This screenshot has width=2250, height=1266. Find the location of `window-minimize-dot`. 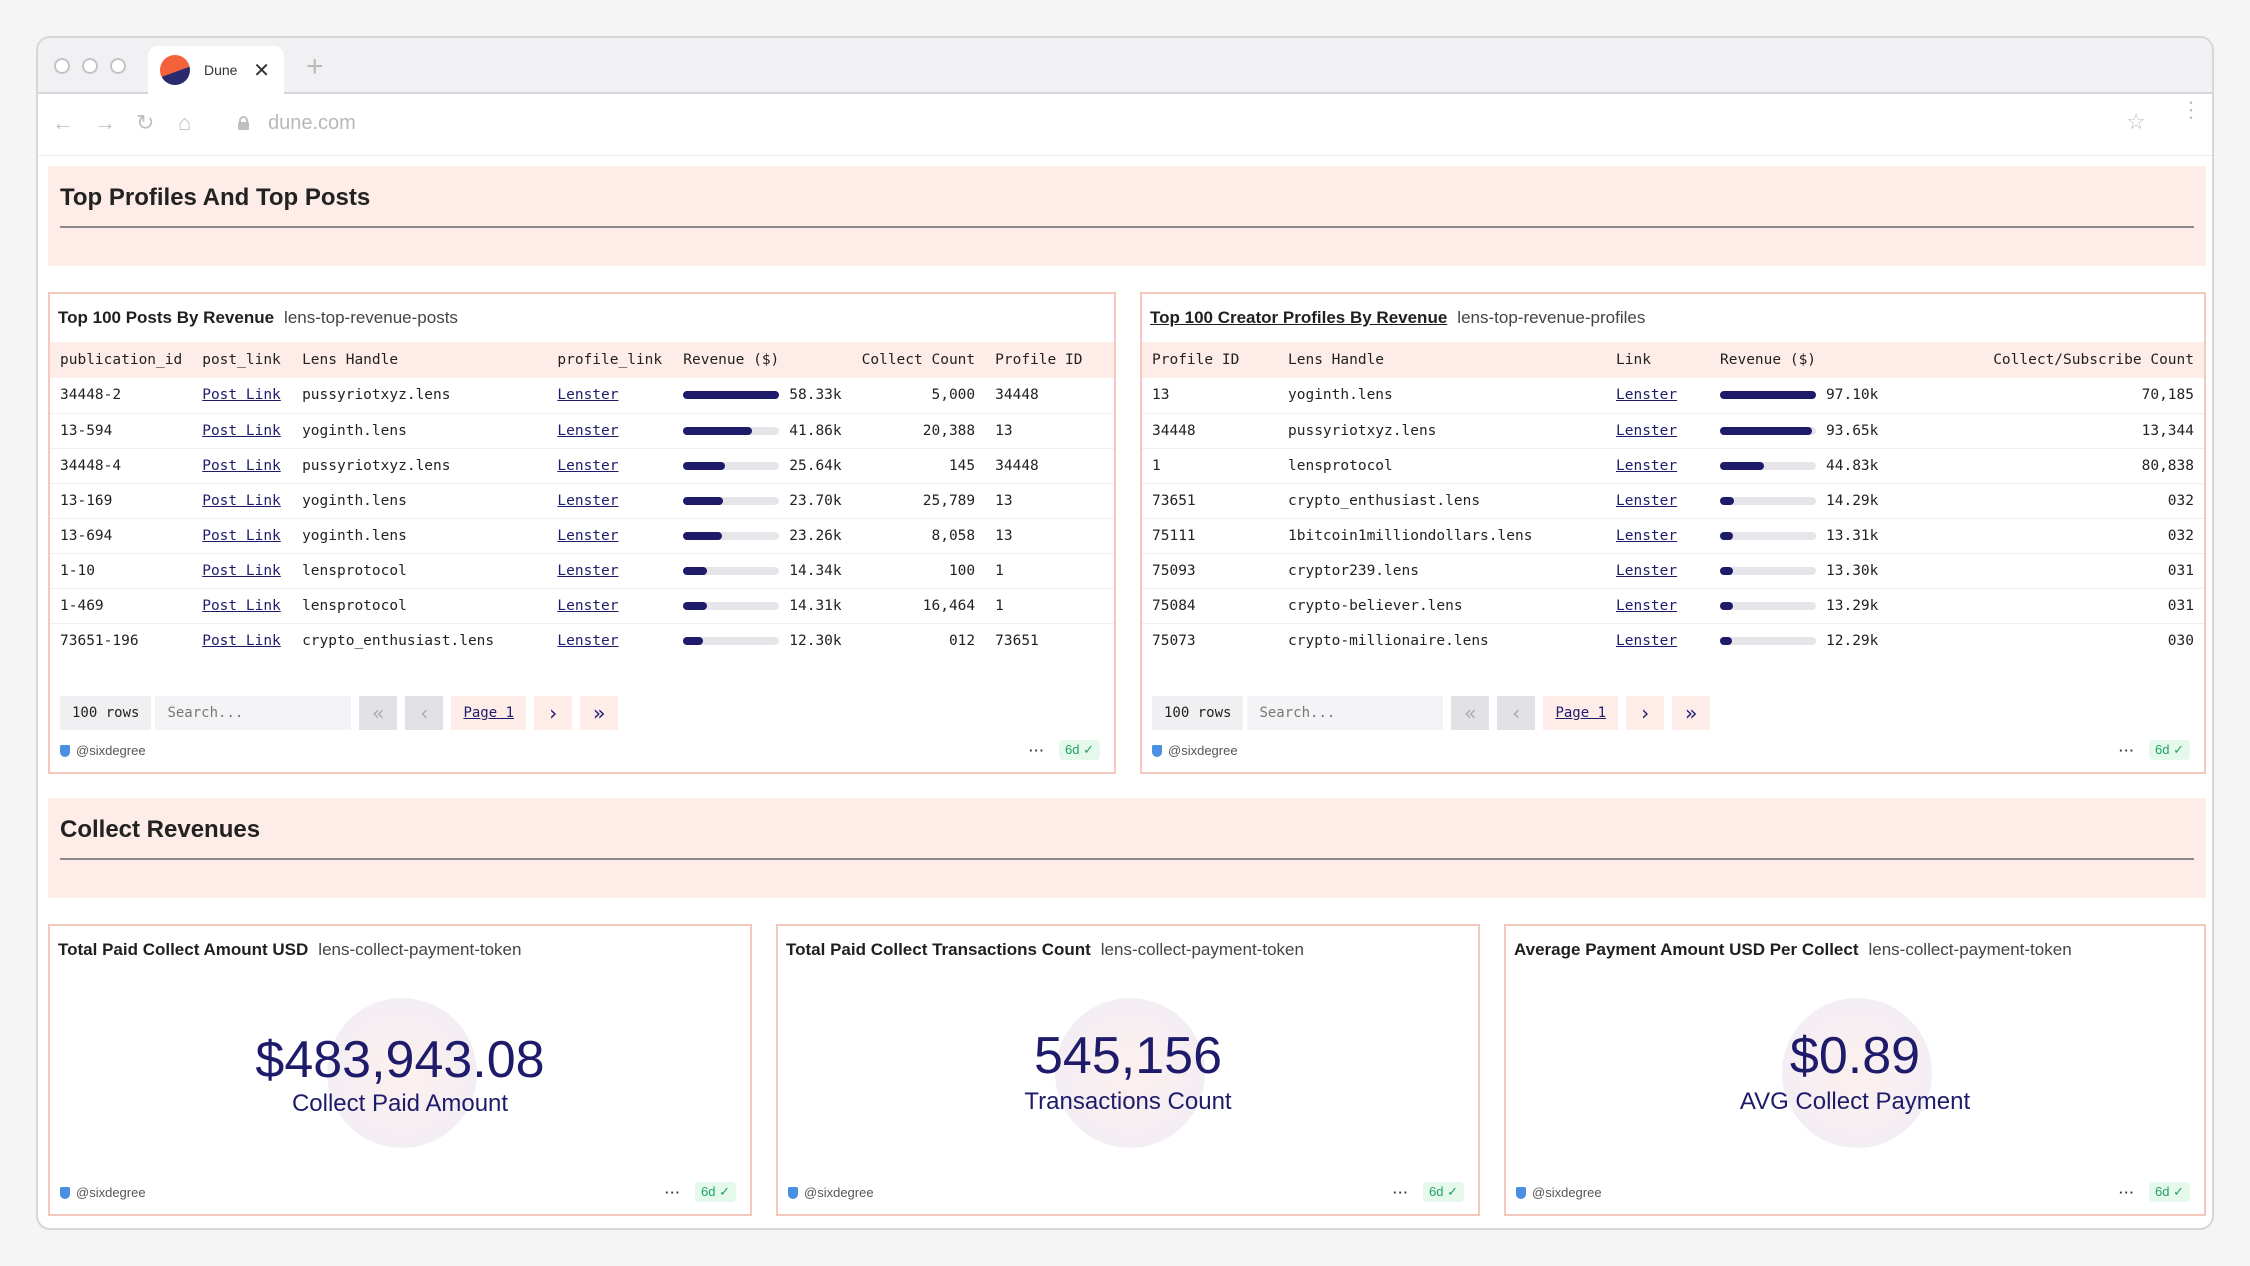

window-minimize-dot is located at coordinates (90, 66).